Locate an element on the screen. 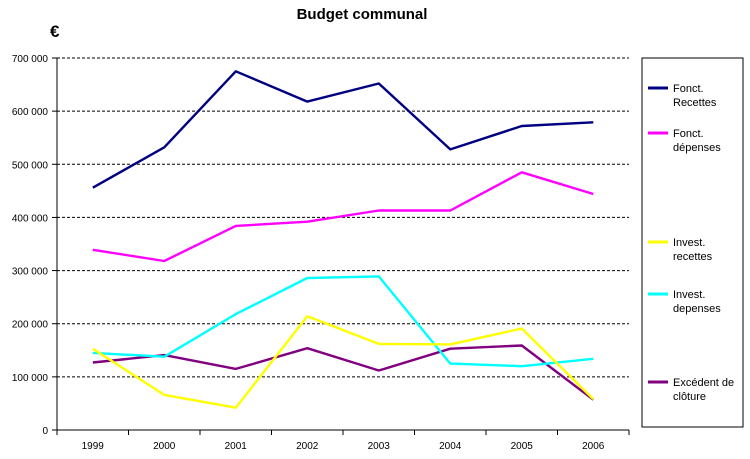 The width and height of the screenshot is (750, 459). legend-label: Recettes is located at coordinates (695, 103).